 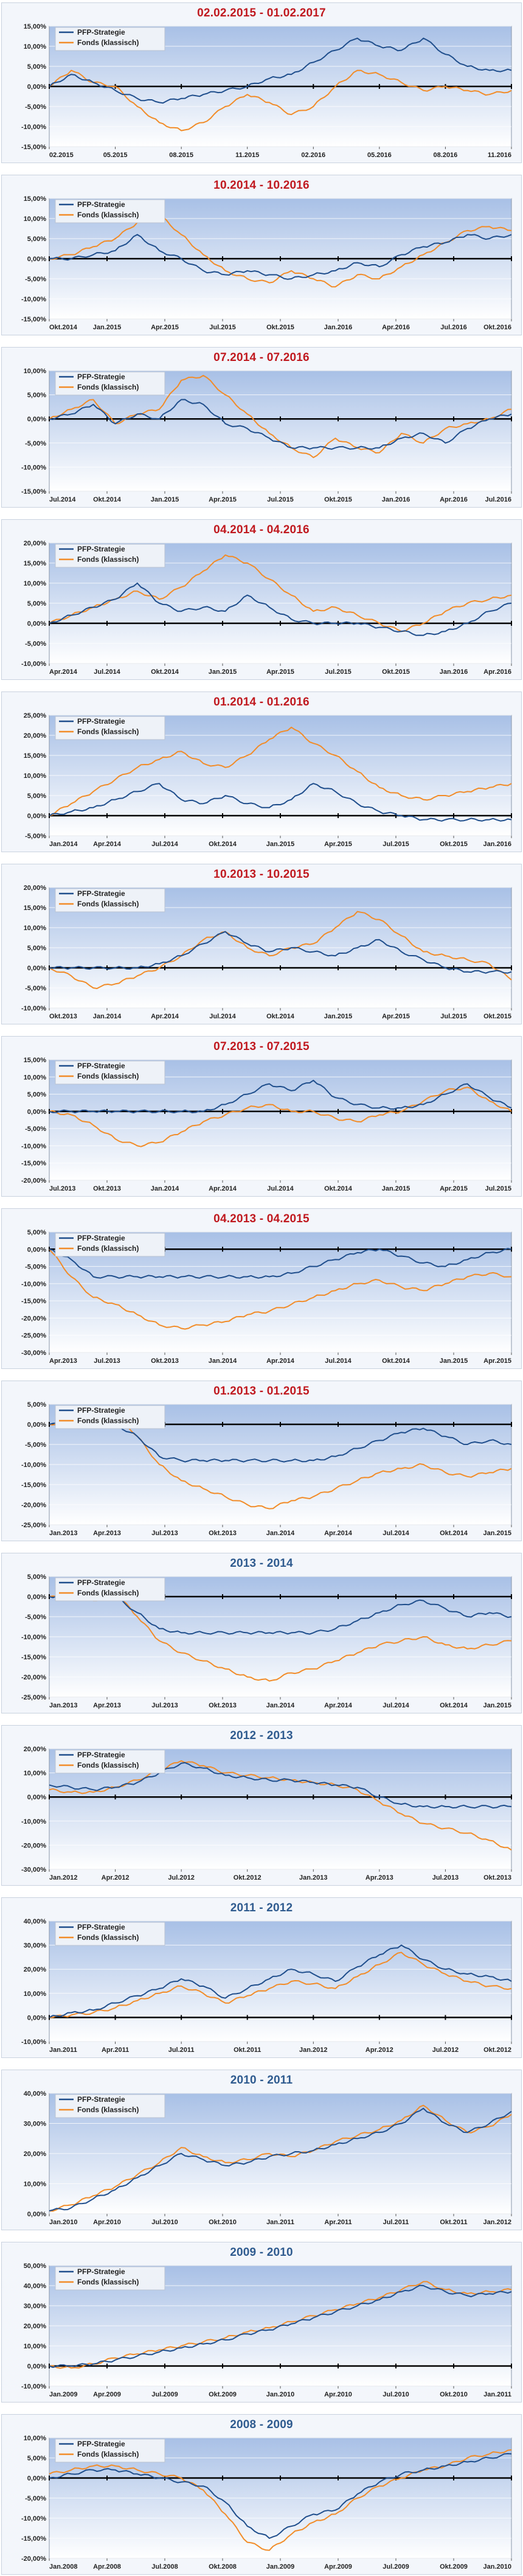 I want to click on chart-title: 2012 - 2013, so click(x=261, y=1735).